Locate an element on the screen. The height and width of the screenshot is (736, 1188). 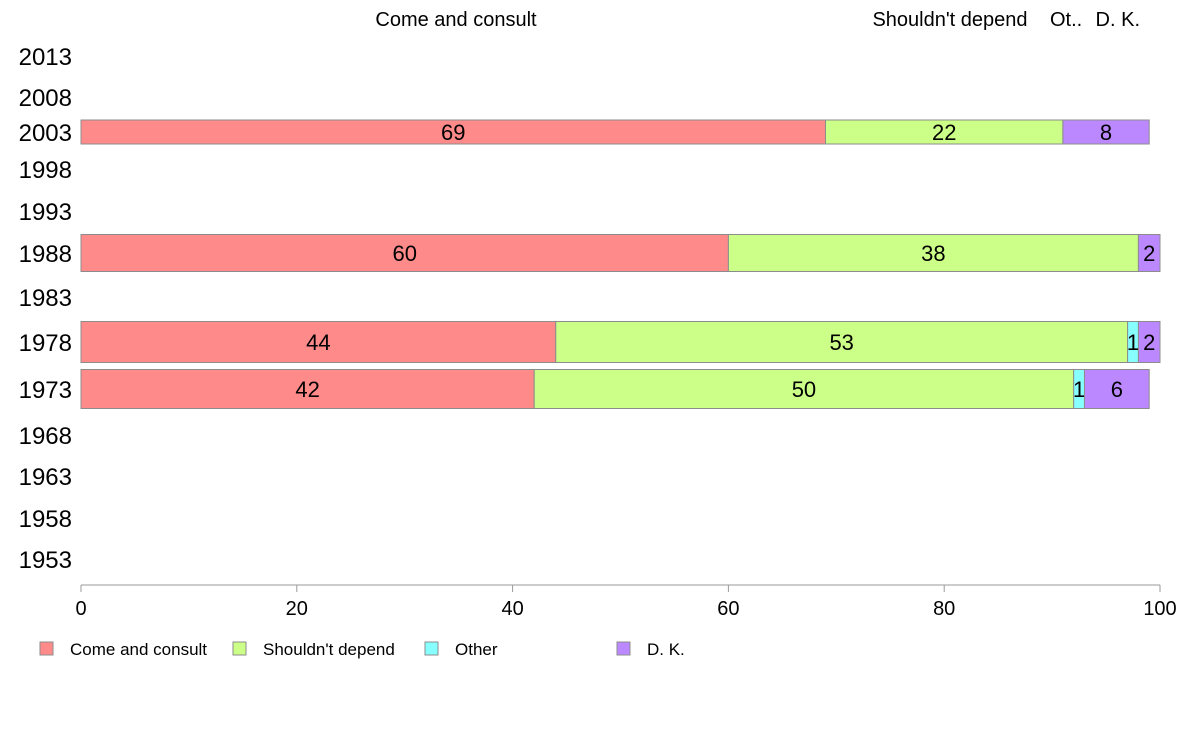
y-tick-label: 1998 is located at coordinates (45, 170).